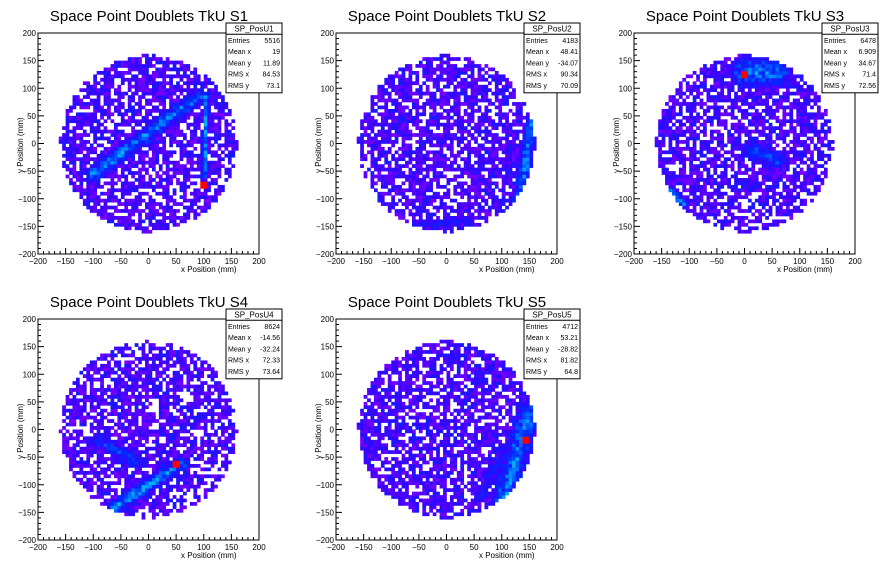 The height and width of the screenshot is (572, 896). Describe the element at coordinates (835, 75) in the screenshot. I see `stats-label: RMS x` at that location.